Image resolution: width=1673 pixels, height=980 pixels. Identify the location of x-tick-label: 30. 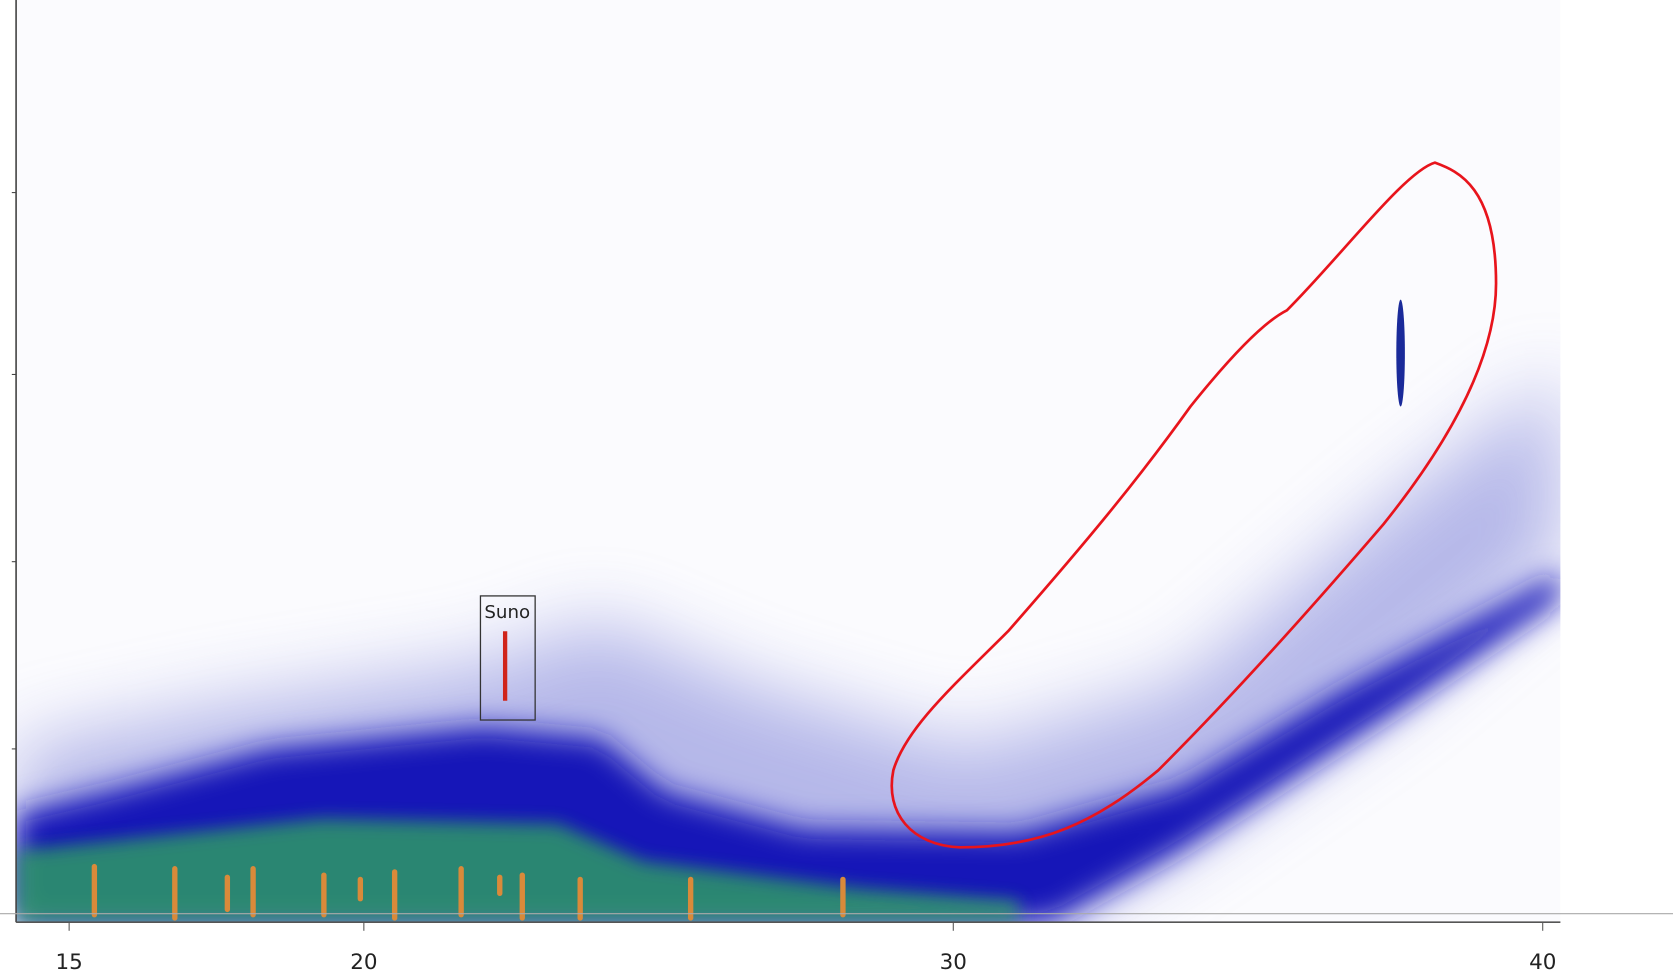
(953, 962).